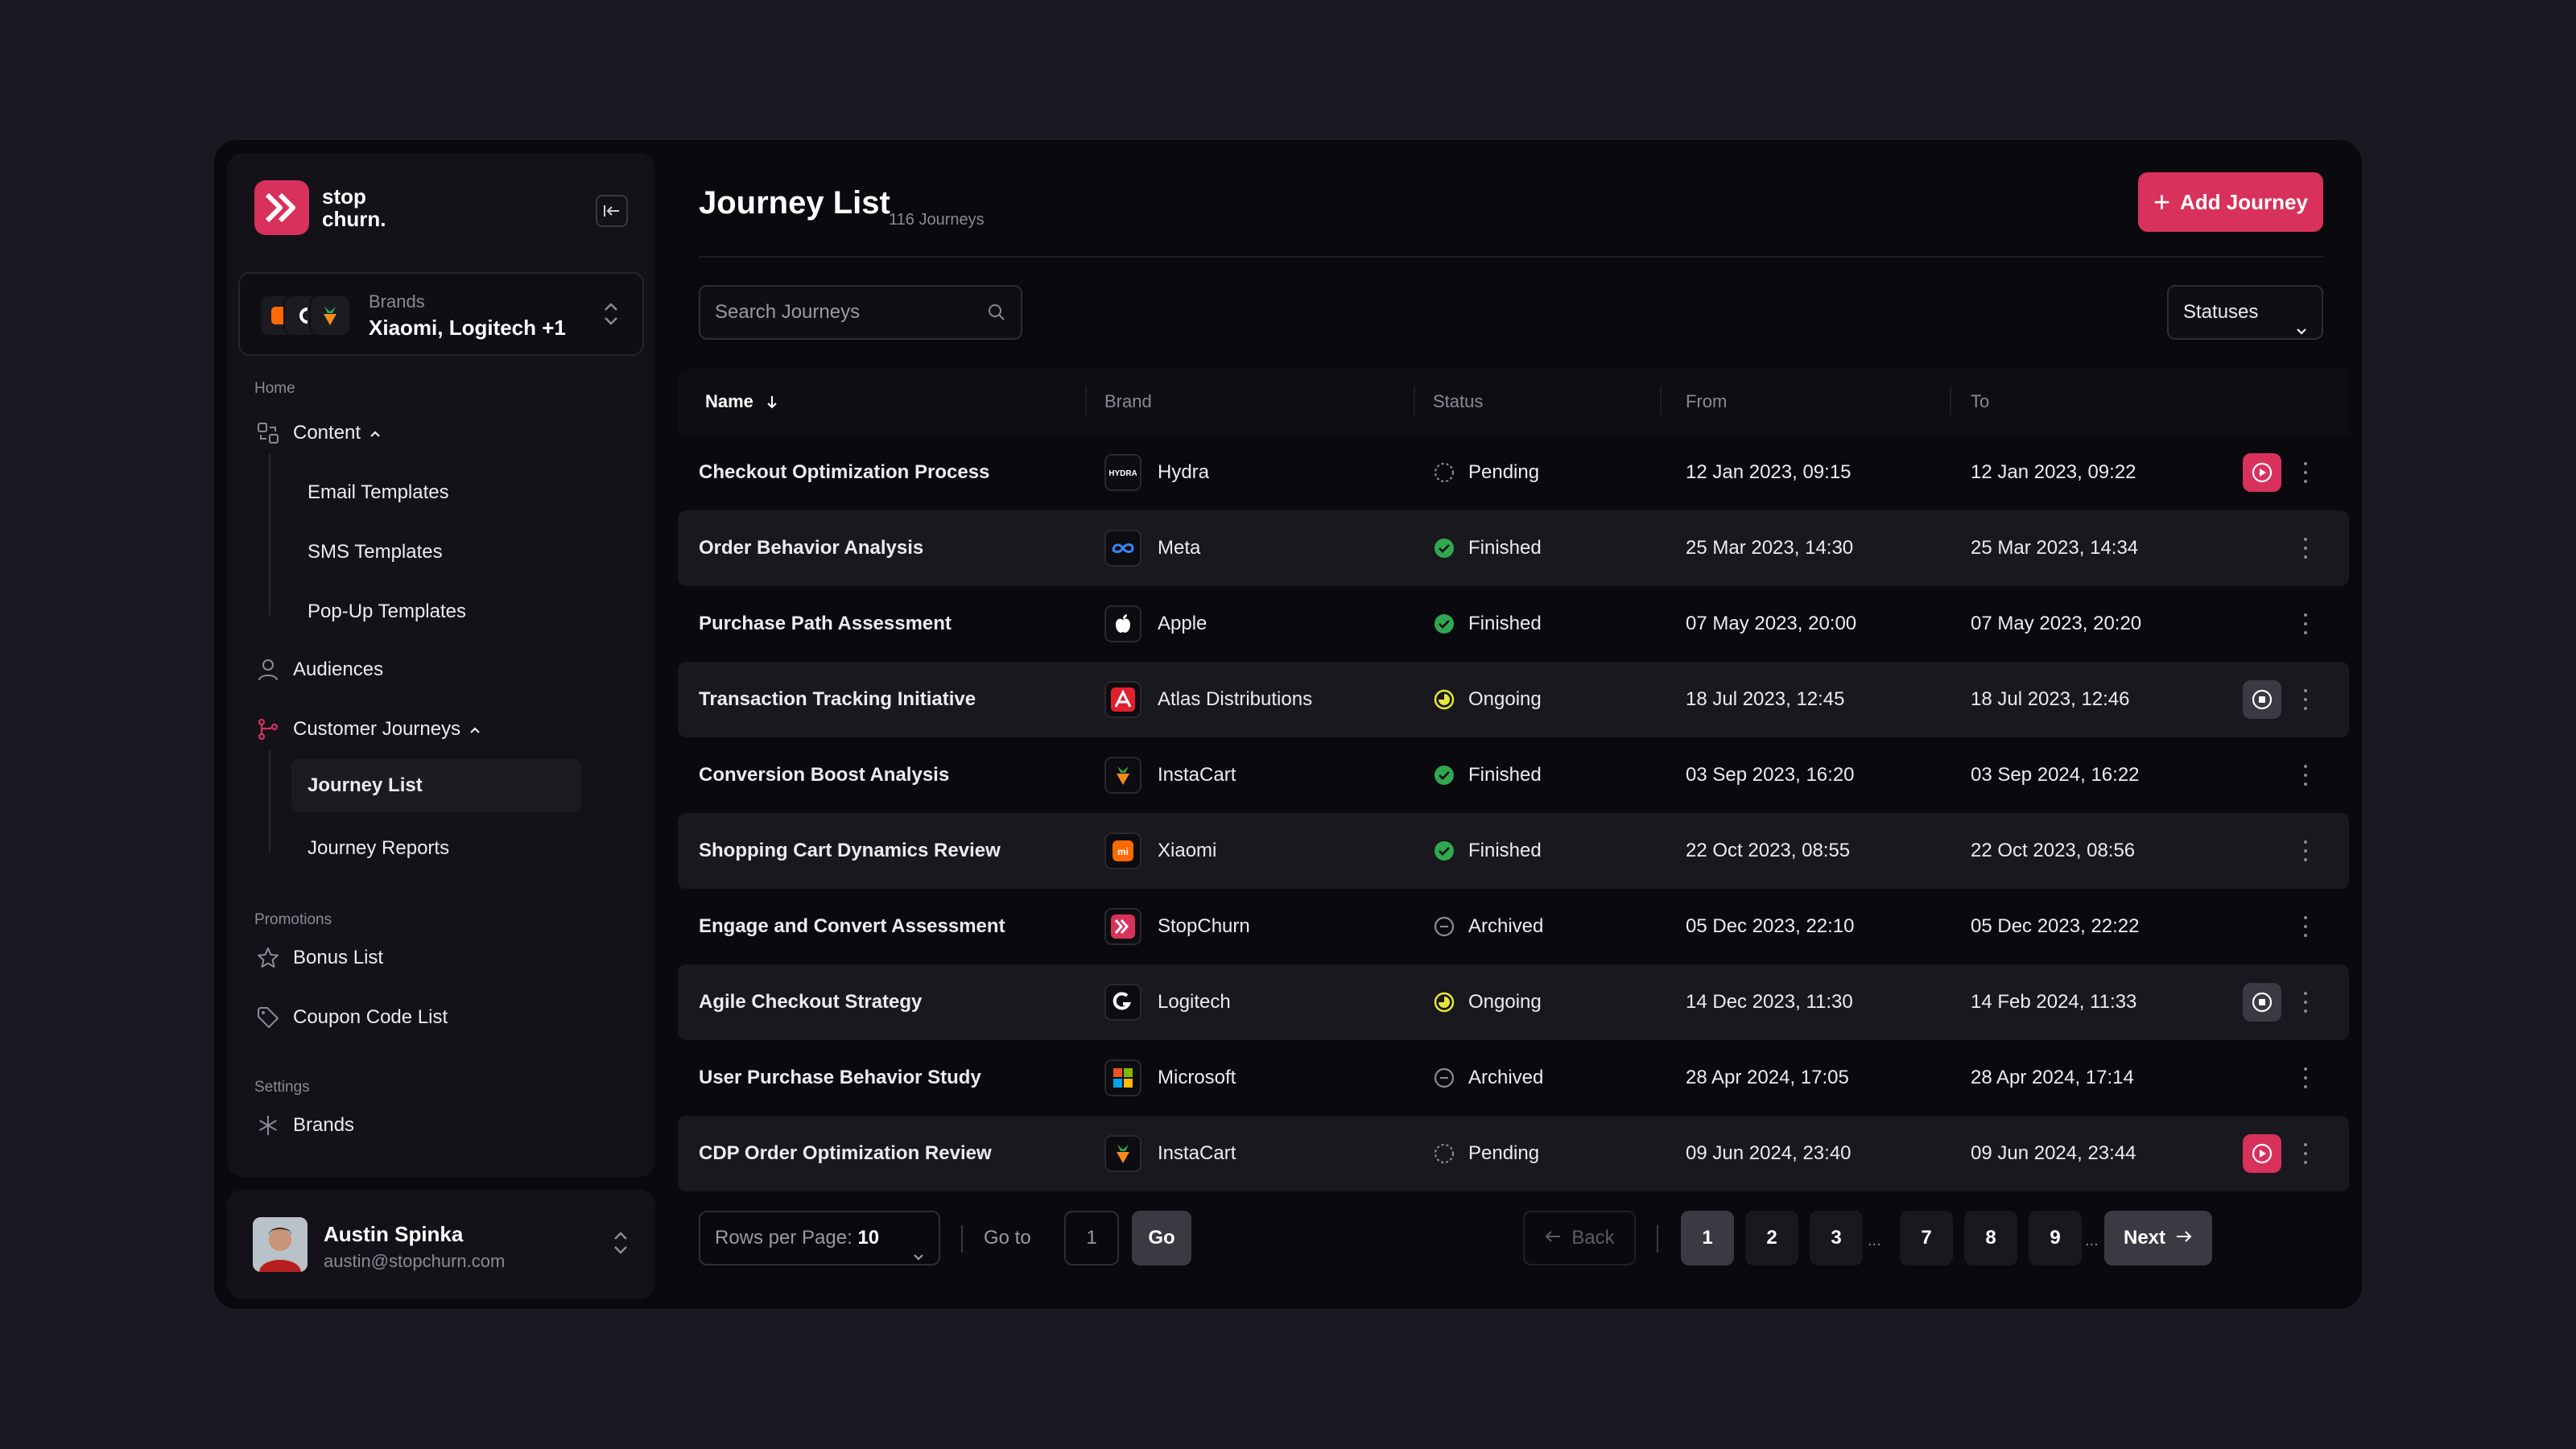  What do you see at coordinates (1836, 1238) in the screenshot?
I see `page-button-3: 3` at bounding box center [1836, 1238].